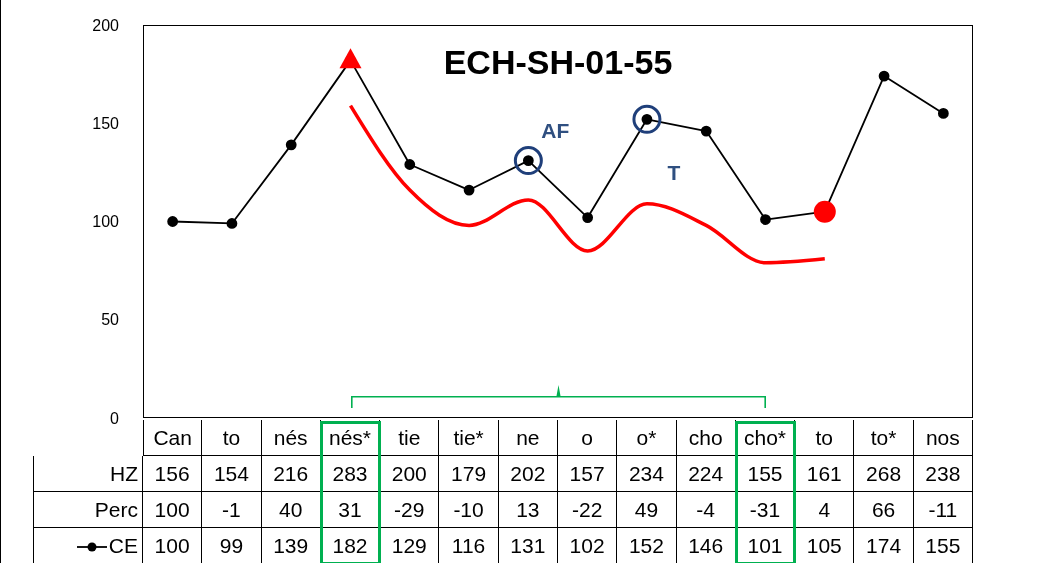 The height and width of the screenshot is (563, 1056). Describe the element at coordinates (350, 510) in the screenshot. I see `text: 31` at that location.